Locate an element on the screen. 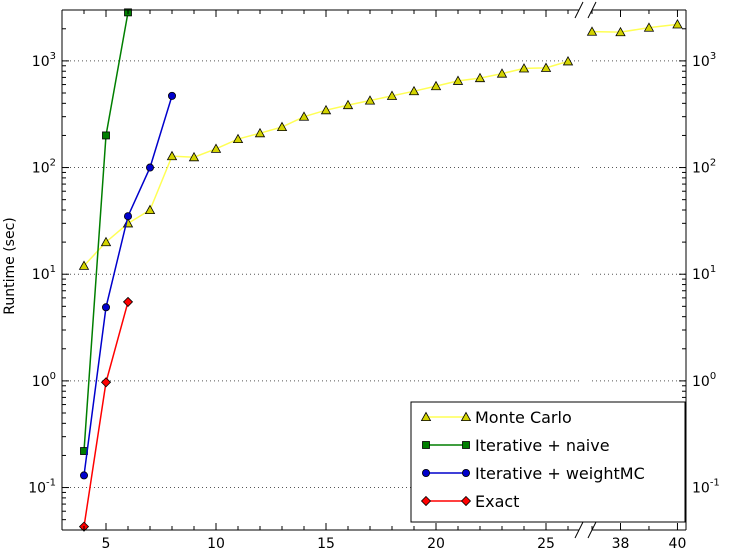 Image resolution: width=732 pixels, height=548 pixels. legend-label: Exact is located at coordinates (497, 501).